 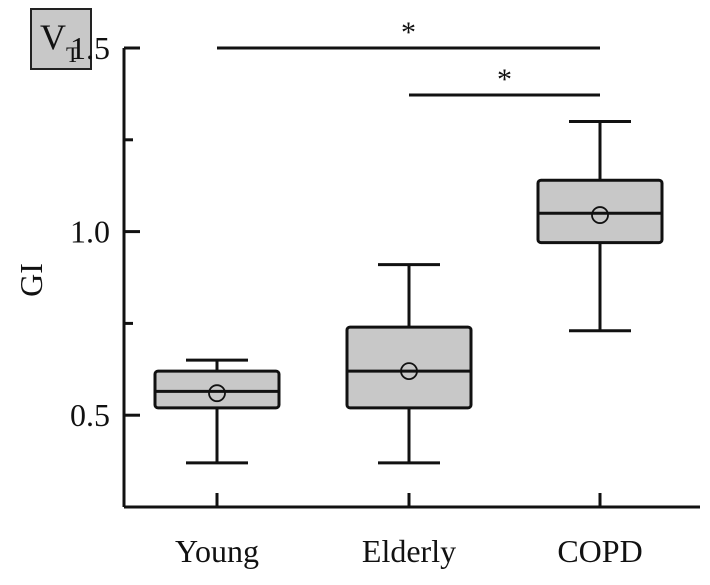 I want to click on x-category-label: COPD, so click(x=599, y=551).